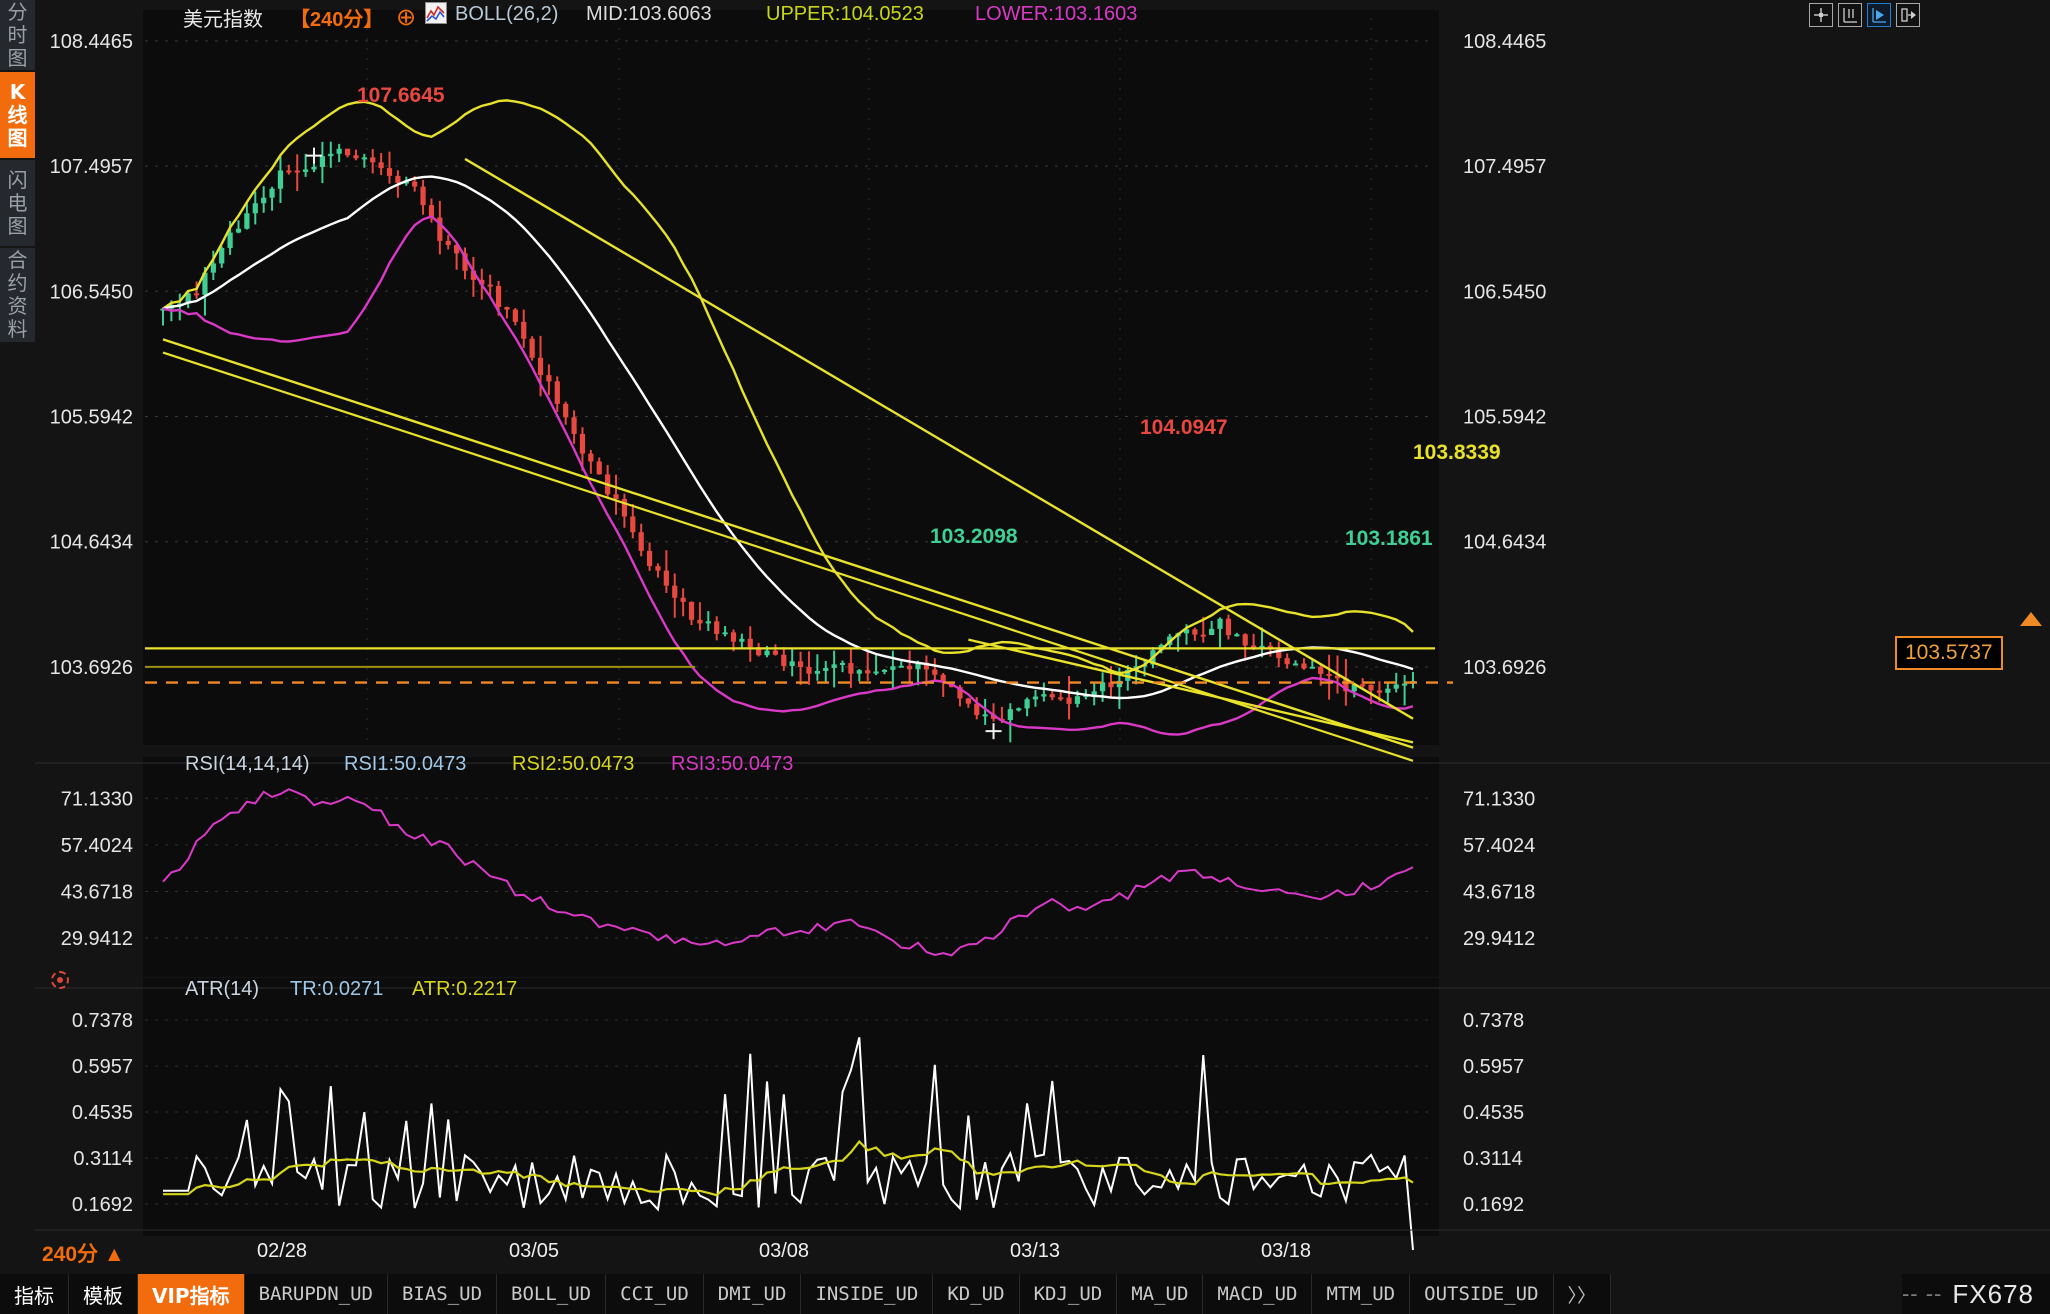 The width and height of the screenshot is (2050, 1314). I want to click on svg-text: 0.5957, so click(102, 1067).